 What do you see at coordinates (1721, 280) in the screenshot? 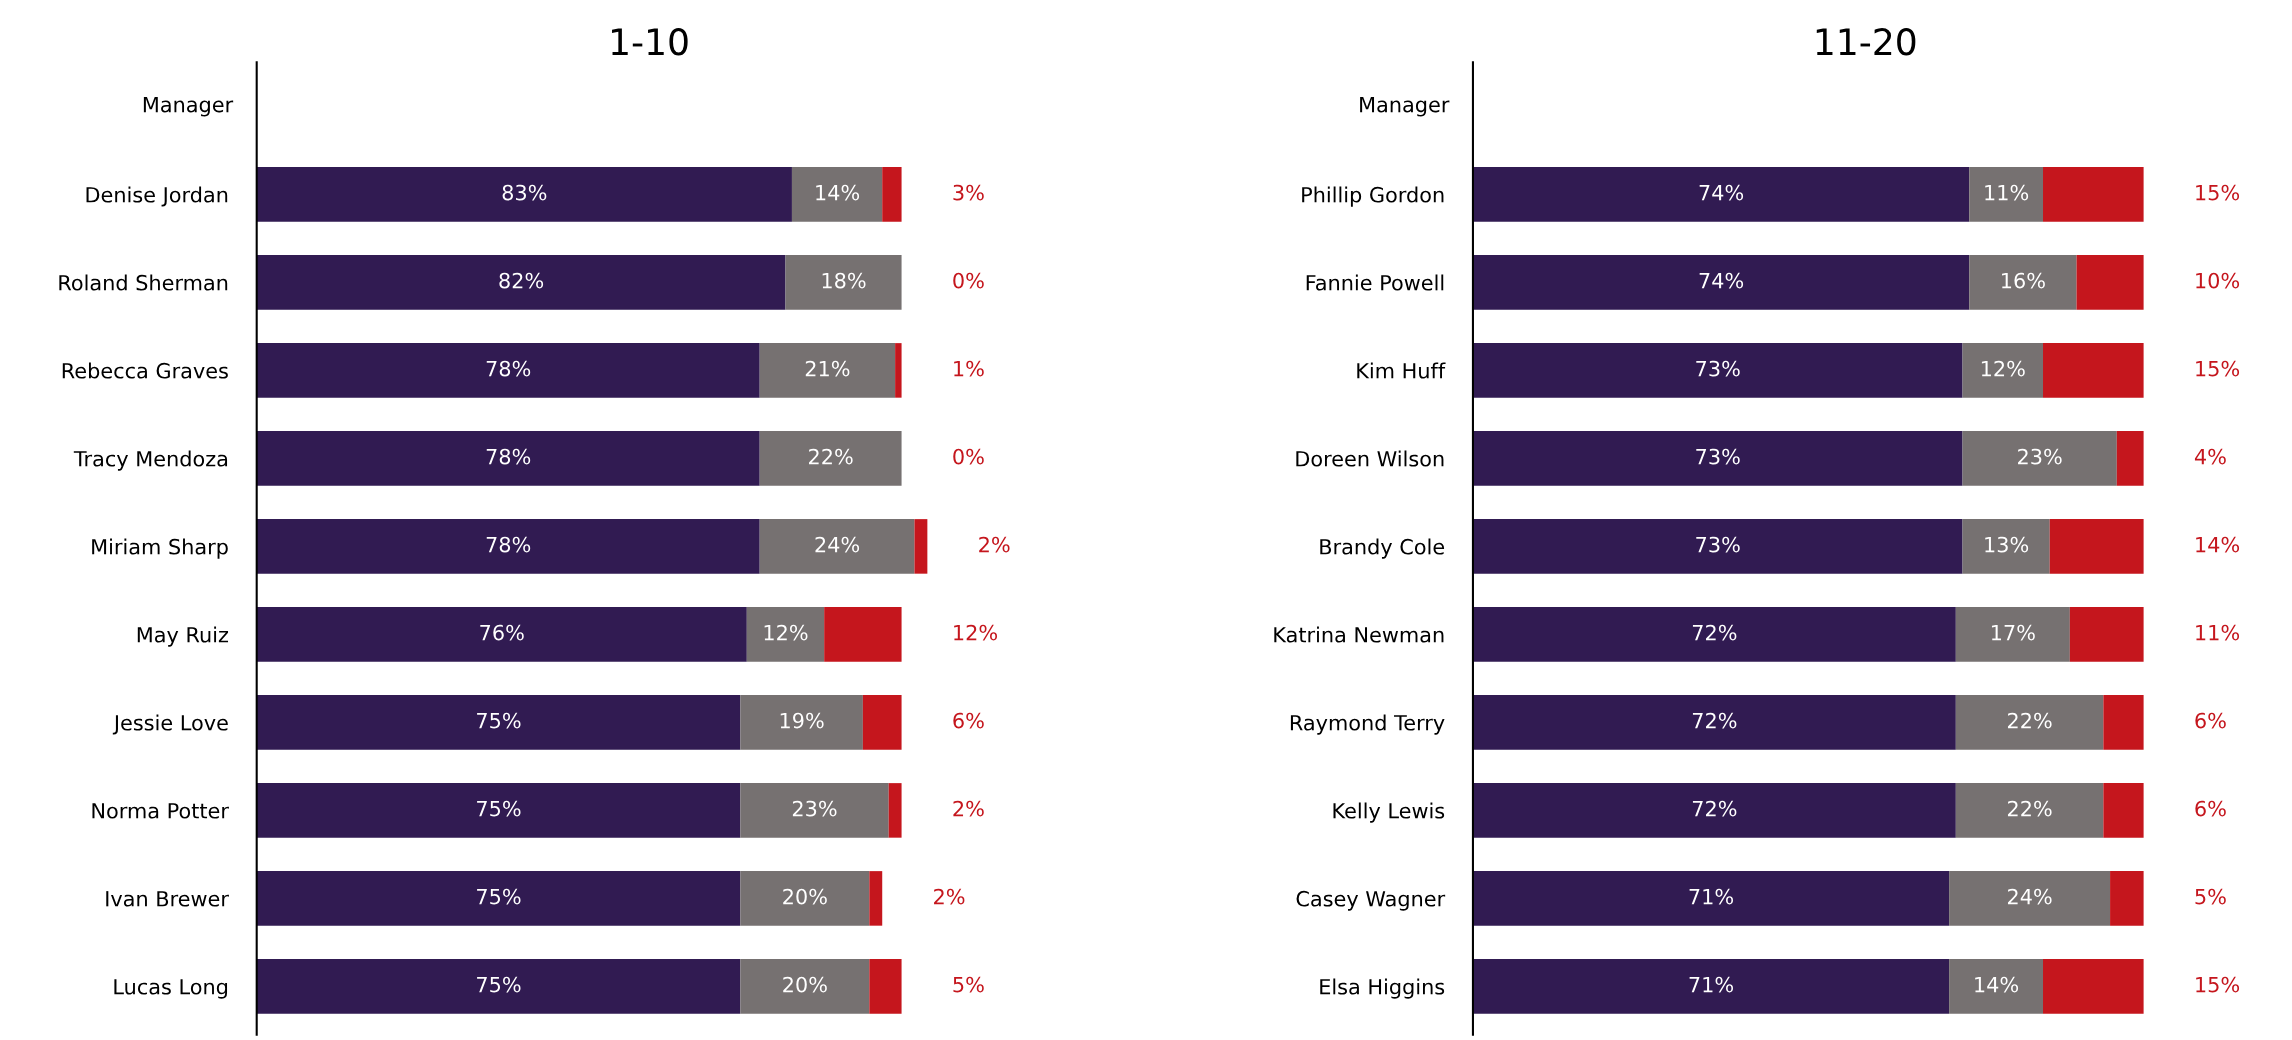
I see `data-label: 74%` at bounding box center [1721, 280].